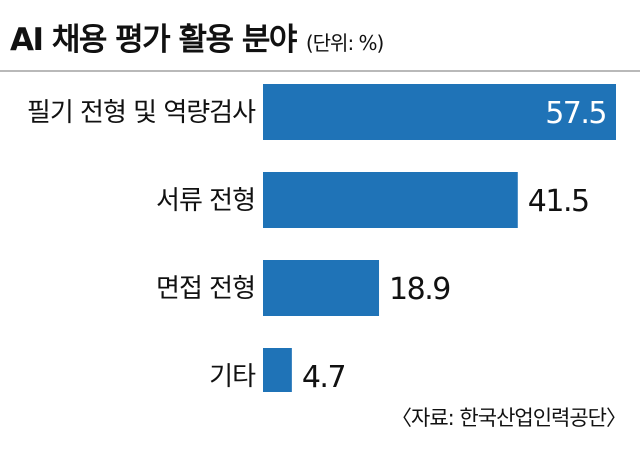 The height and width of the screenshot is (450, 640). Describe the element at coordinates (558, 201) in the screenshot. I see `value-label-1: 41.5` at that location.